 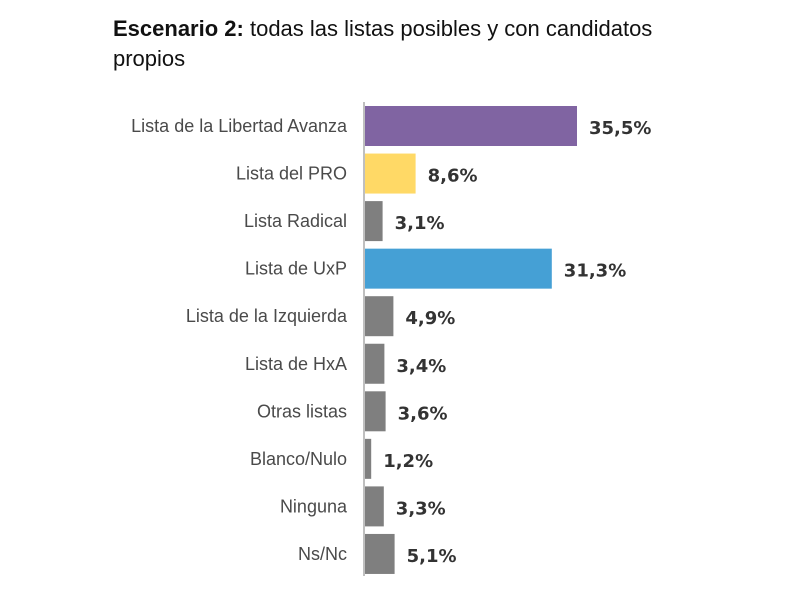 What do you see at coordinates (314, 506) in the screenshot?
I see `category-label-8: Ninguna` at bounding box center [314, 506].